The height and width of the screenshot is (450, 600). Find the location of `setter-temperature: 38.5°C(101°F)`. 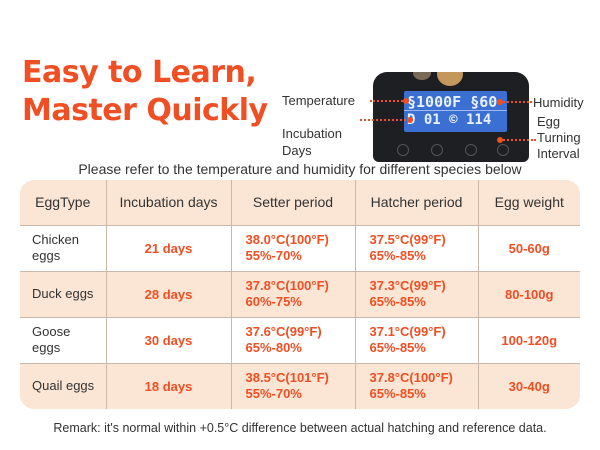

setter-temperature: 38.5°C(101°F) is located at coordinates (287, 378).